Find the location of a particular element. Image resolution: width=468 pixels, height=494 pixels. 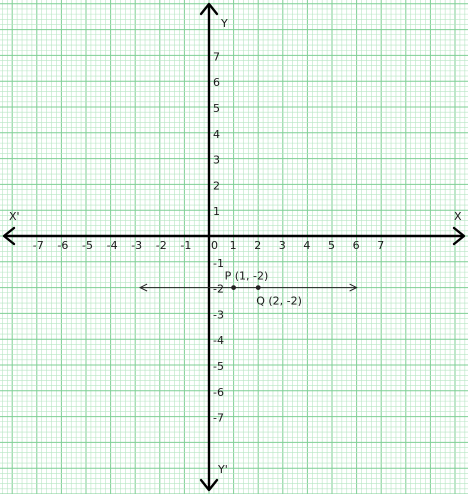

x-tick-label: -5 is located at coordinates (87, 245).